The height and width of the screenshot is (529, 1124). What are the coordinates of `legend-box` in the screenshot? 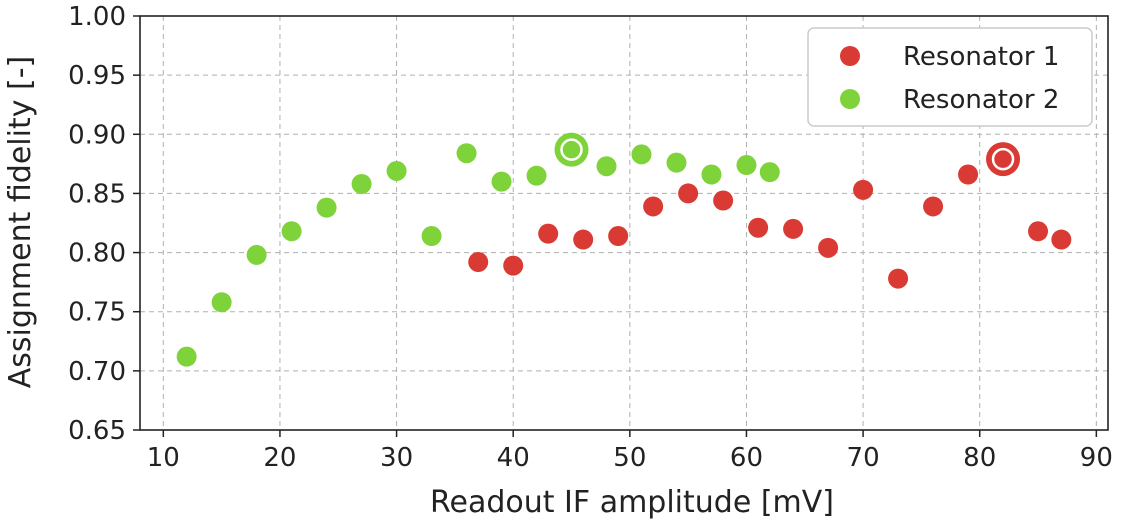 It's located at (950, 77).